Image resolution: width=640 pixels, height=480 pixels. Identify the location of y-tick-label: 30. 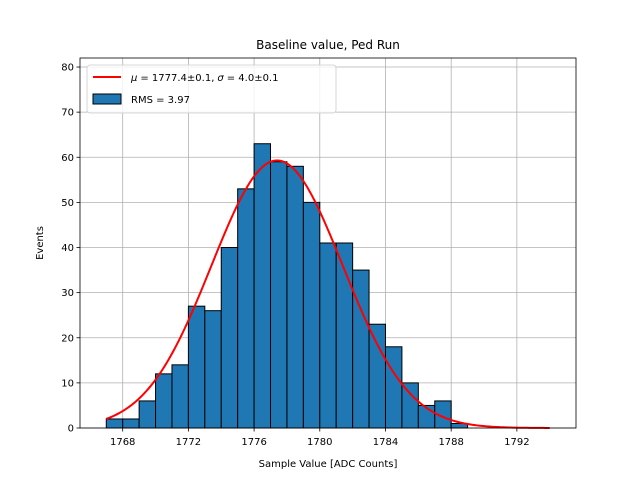
(67, 293).